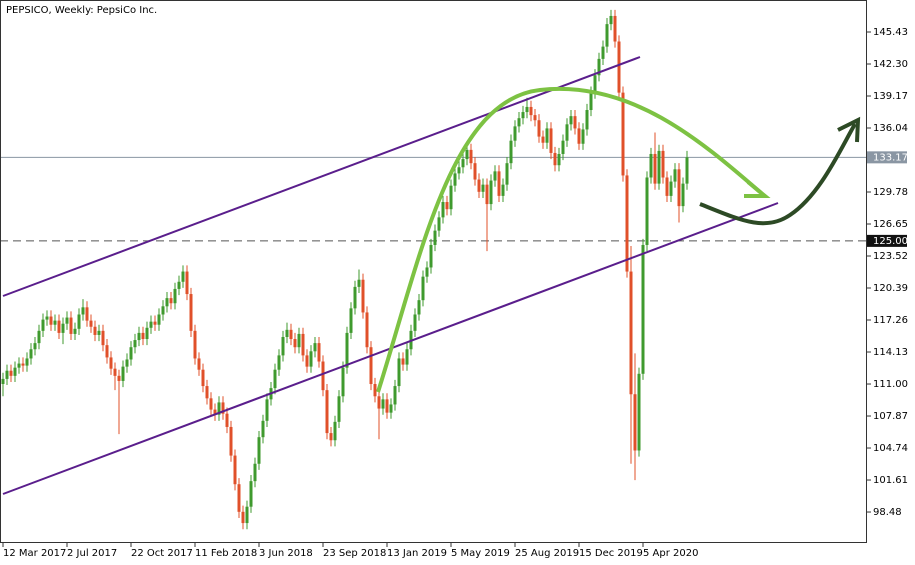 The width and height of the screenshot is (915, 565). Describe the element at coordinates (890, 288) in the screenshot. I see `y-tick-label: 120.39` at that location.